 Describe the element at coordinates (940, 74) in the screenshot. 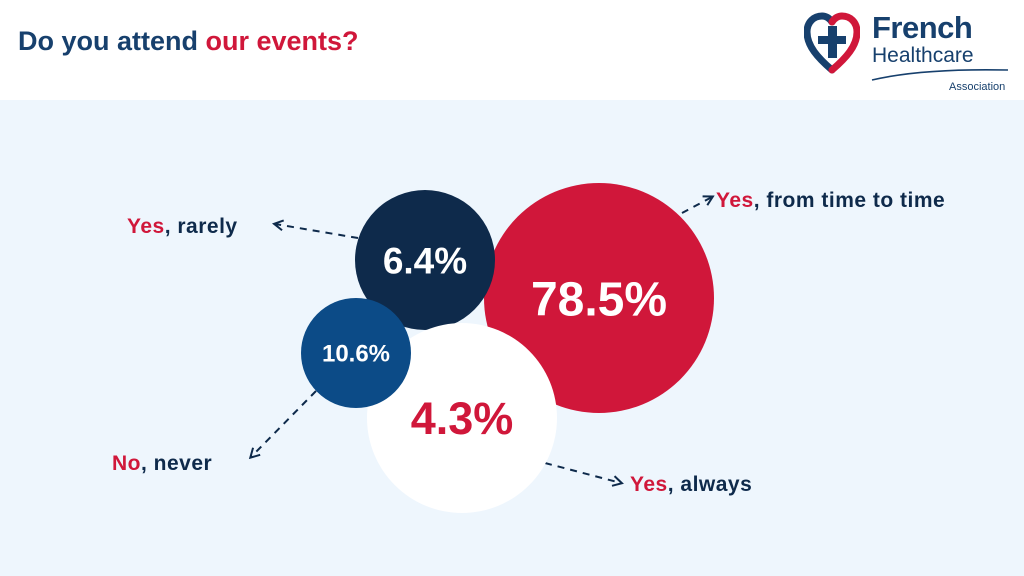

I see `logo-swoosh` at that location.